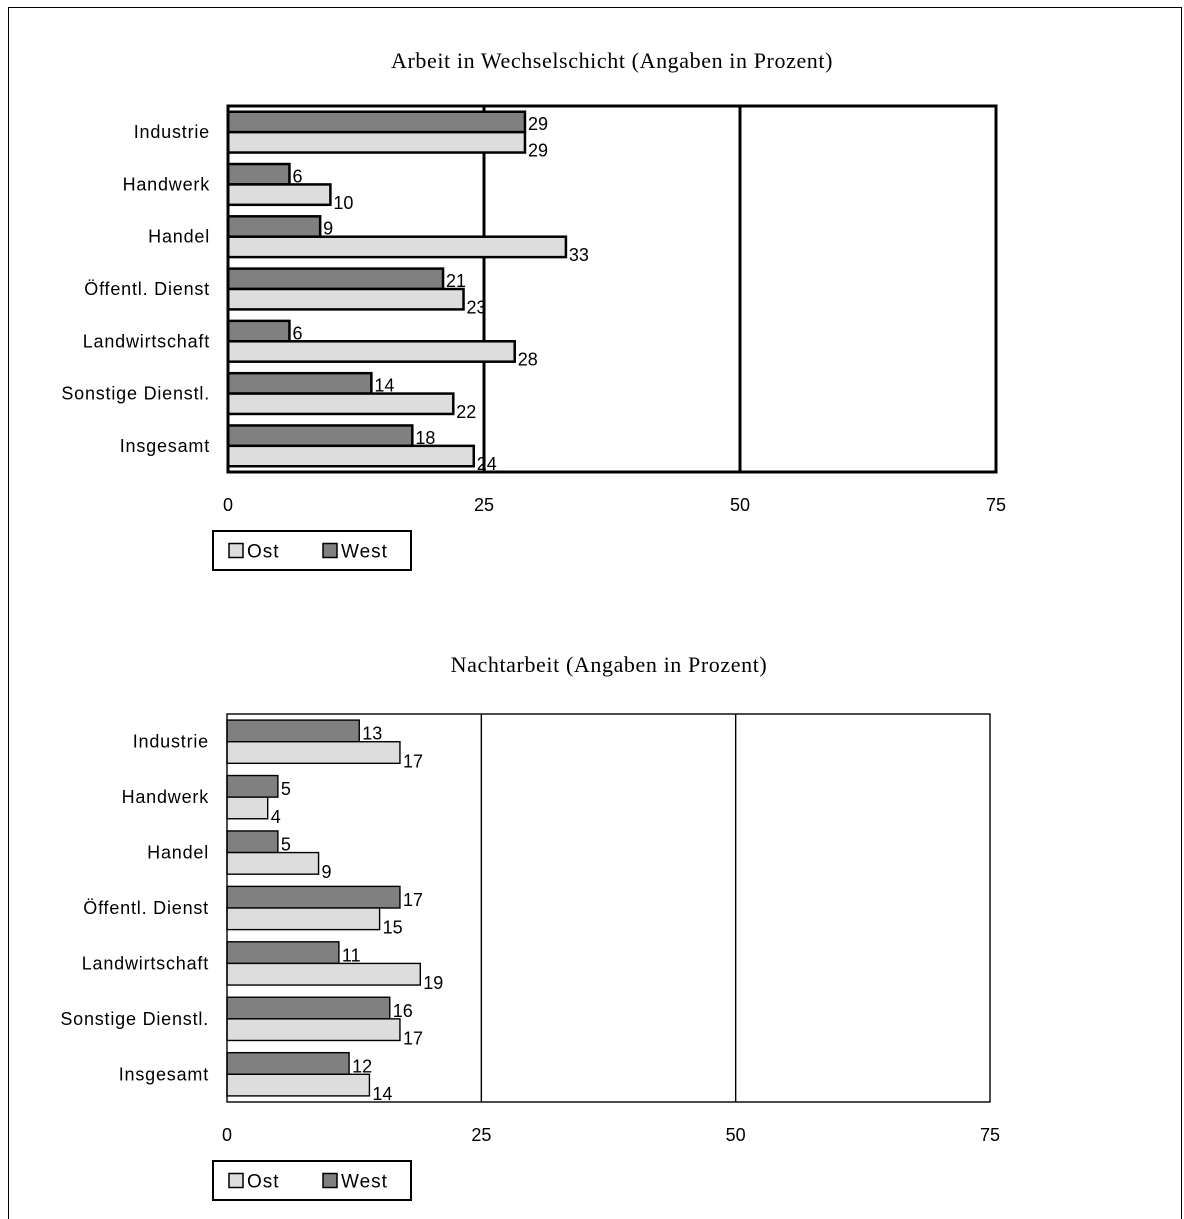  Describe the element at coordinates (477, 307) in the screenshot. I see `data-label-ost: 23` at that location.